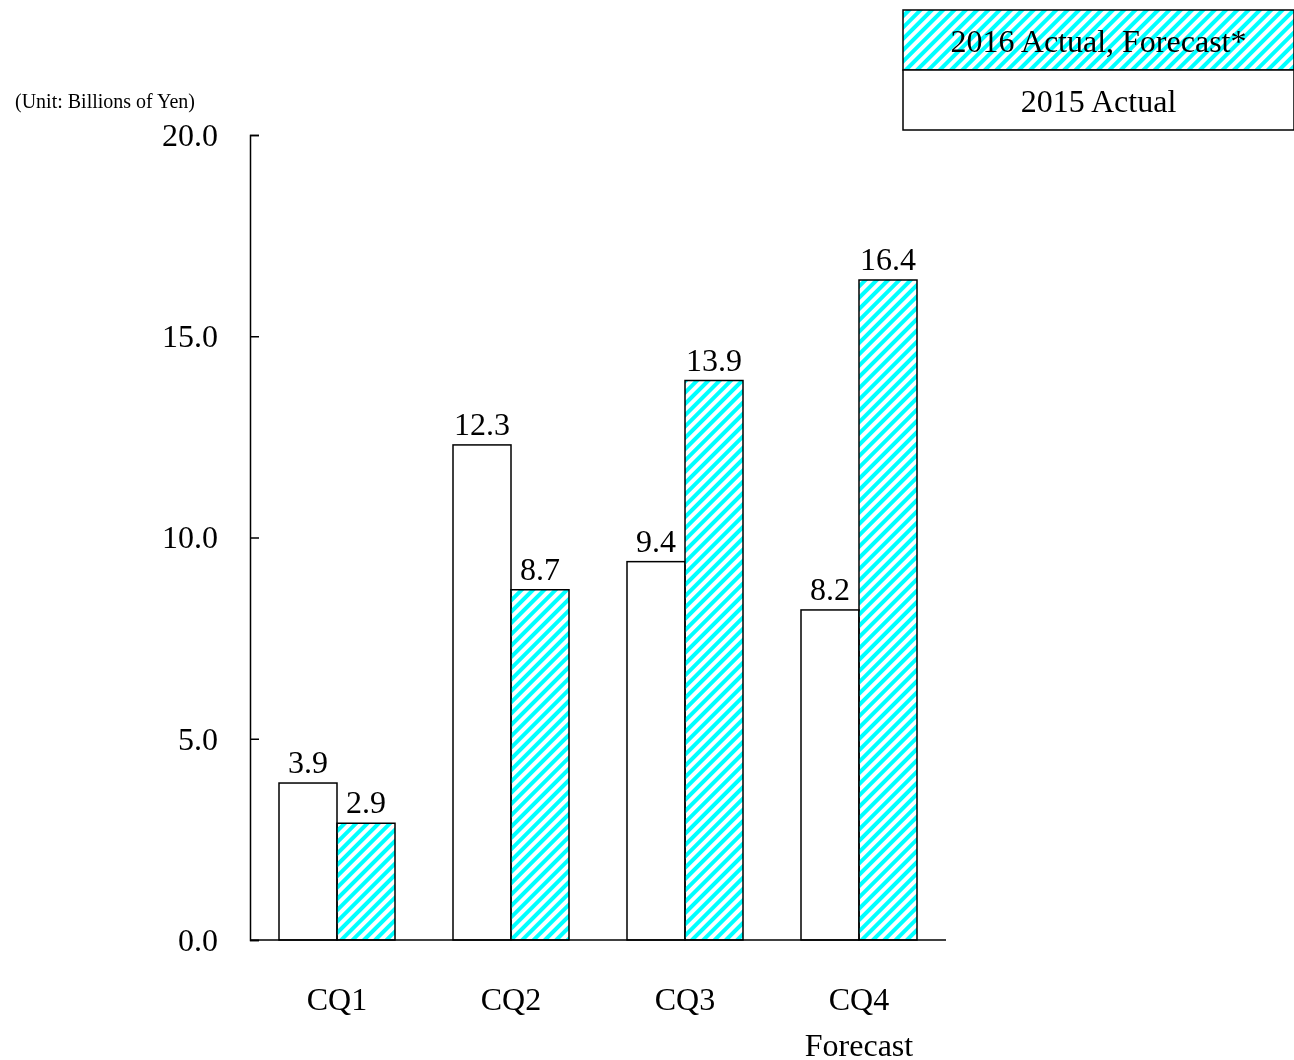 This screenshot has width=1294, height=1060. I want to click on y-tick-label: 5.0, so click(198, 738).